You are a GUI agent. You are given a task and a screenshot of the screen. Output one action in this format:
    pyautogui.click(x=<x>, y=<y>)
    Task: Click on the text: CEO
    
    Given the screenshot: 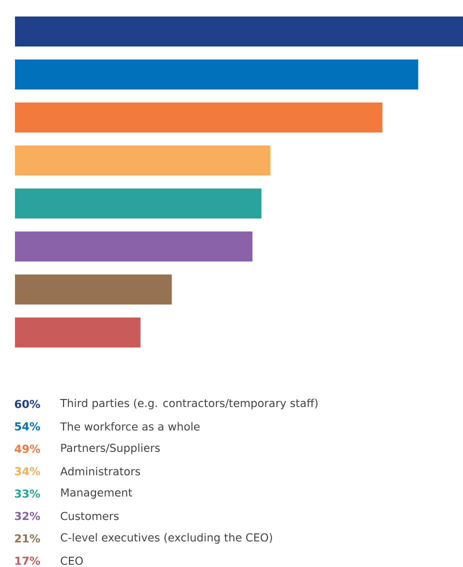 What is the action you would take?
    pyautogui.click(x=71, y=560)
    